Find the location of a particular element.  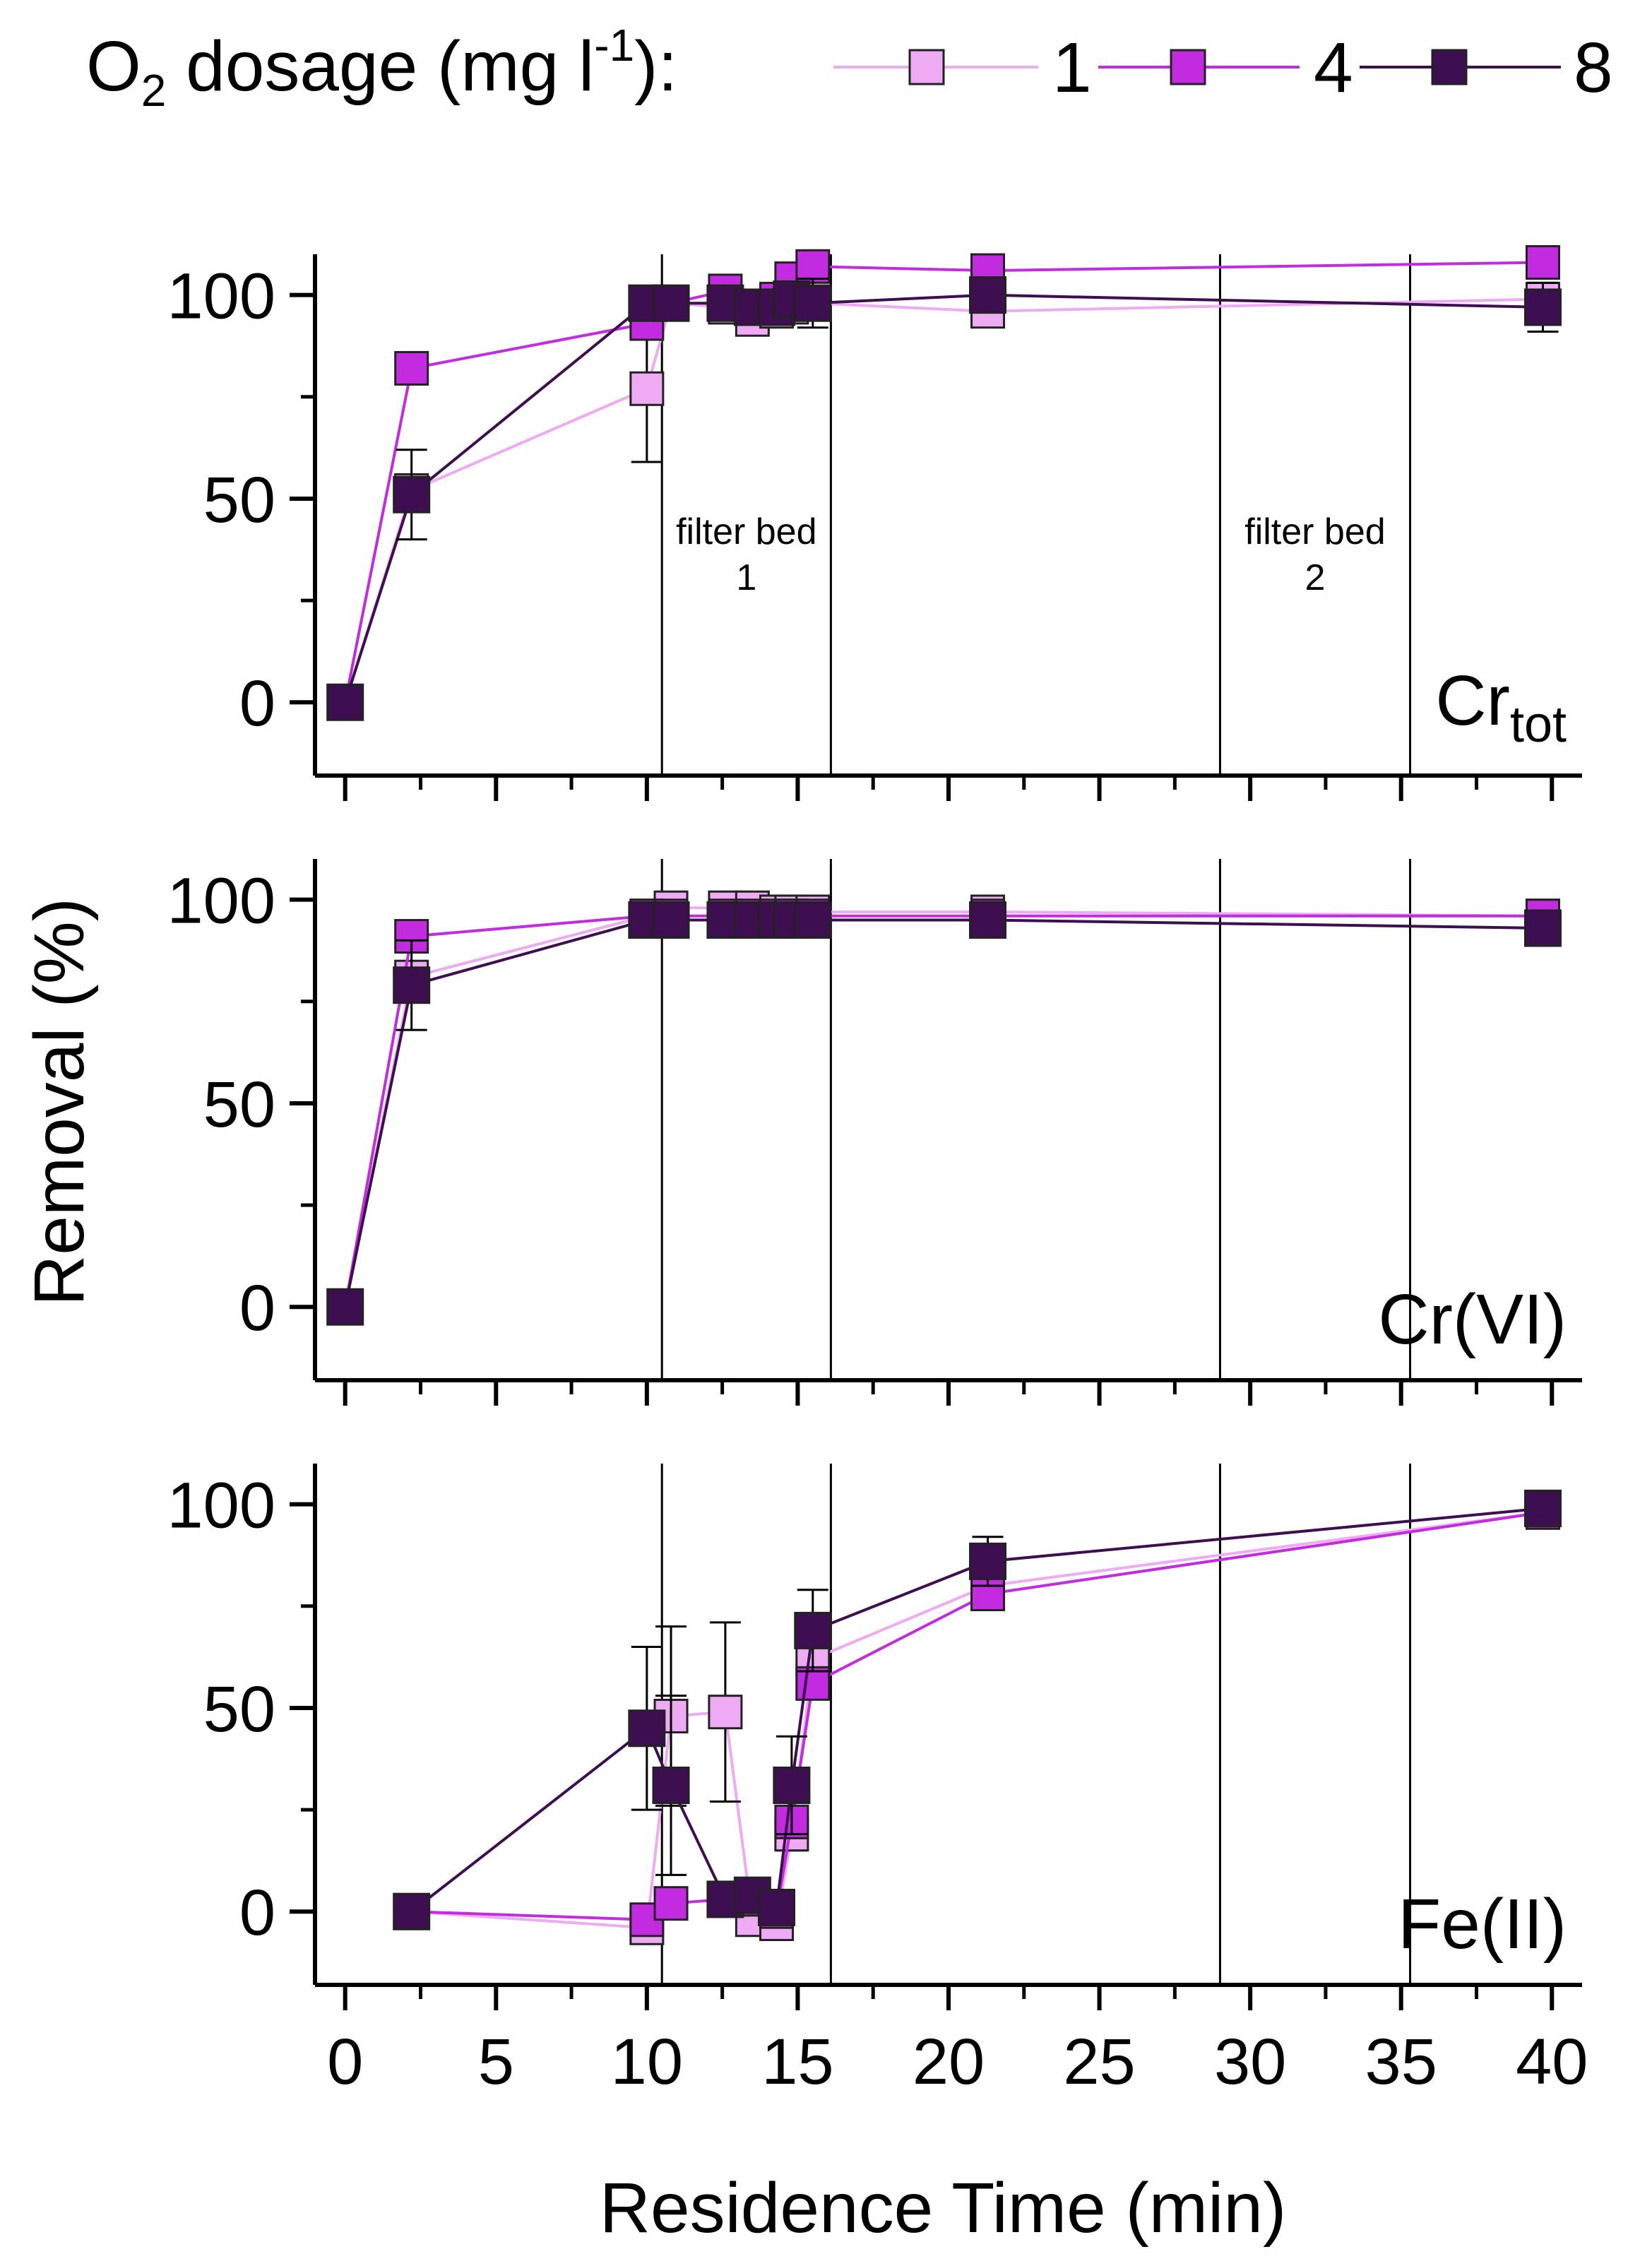

panel-label: Crtot is located at coordinates (1501, 707).